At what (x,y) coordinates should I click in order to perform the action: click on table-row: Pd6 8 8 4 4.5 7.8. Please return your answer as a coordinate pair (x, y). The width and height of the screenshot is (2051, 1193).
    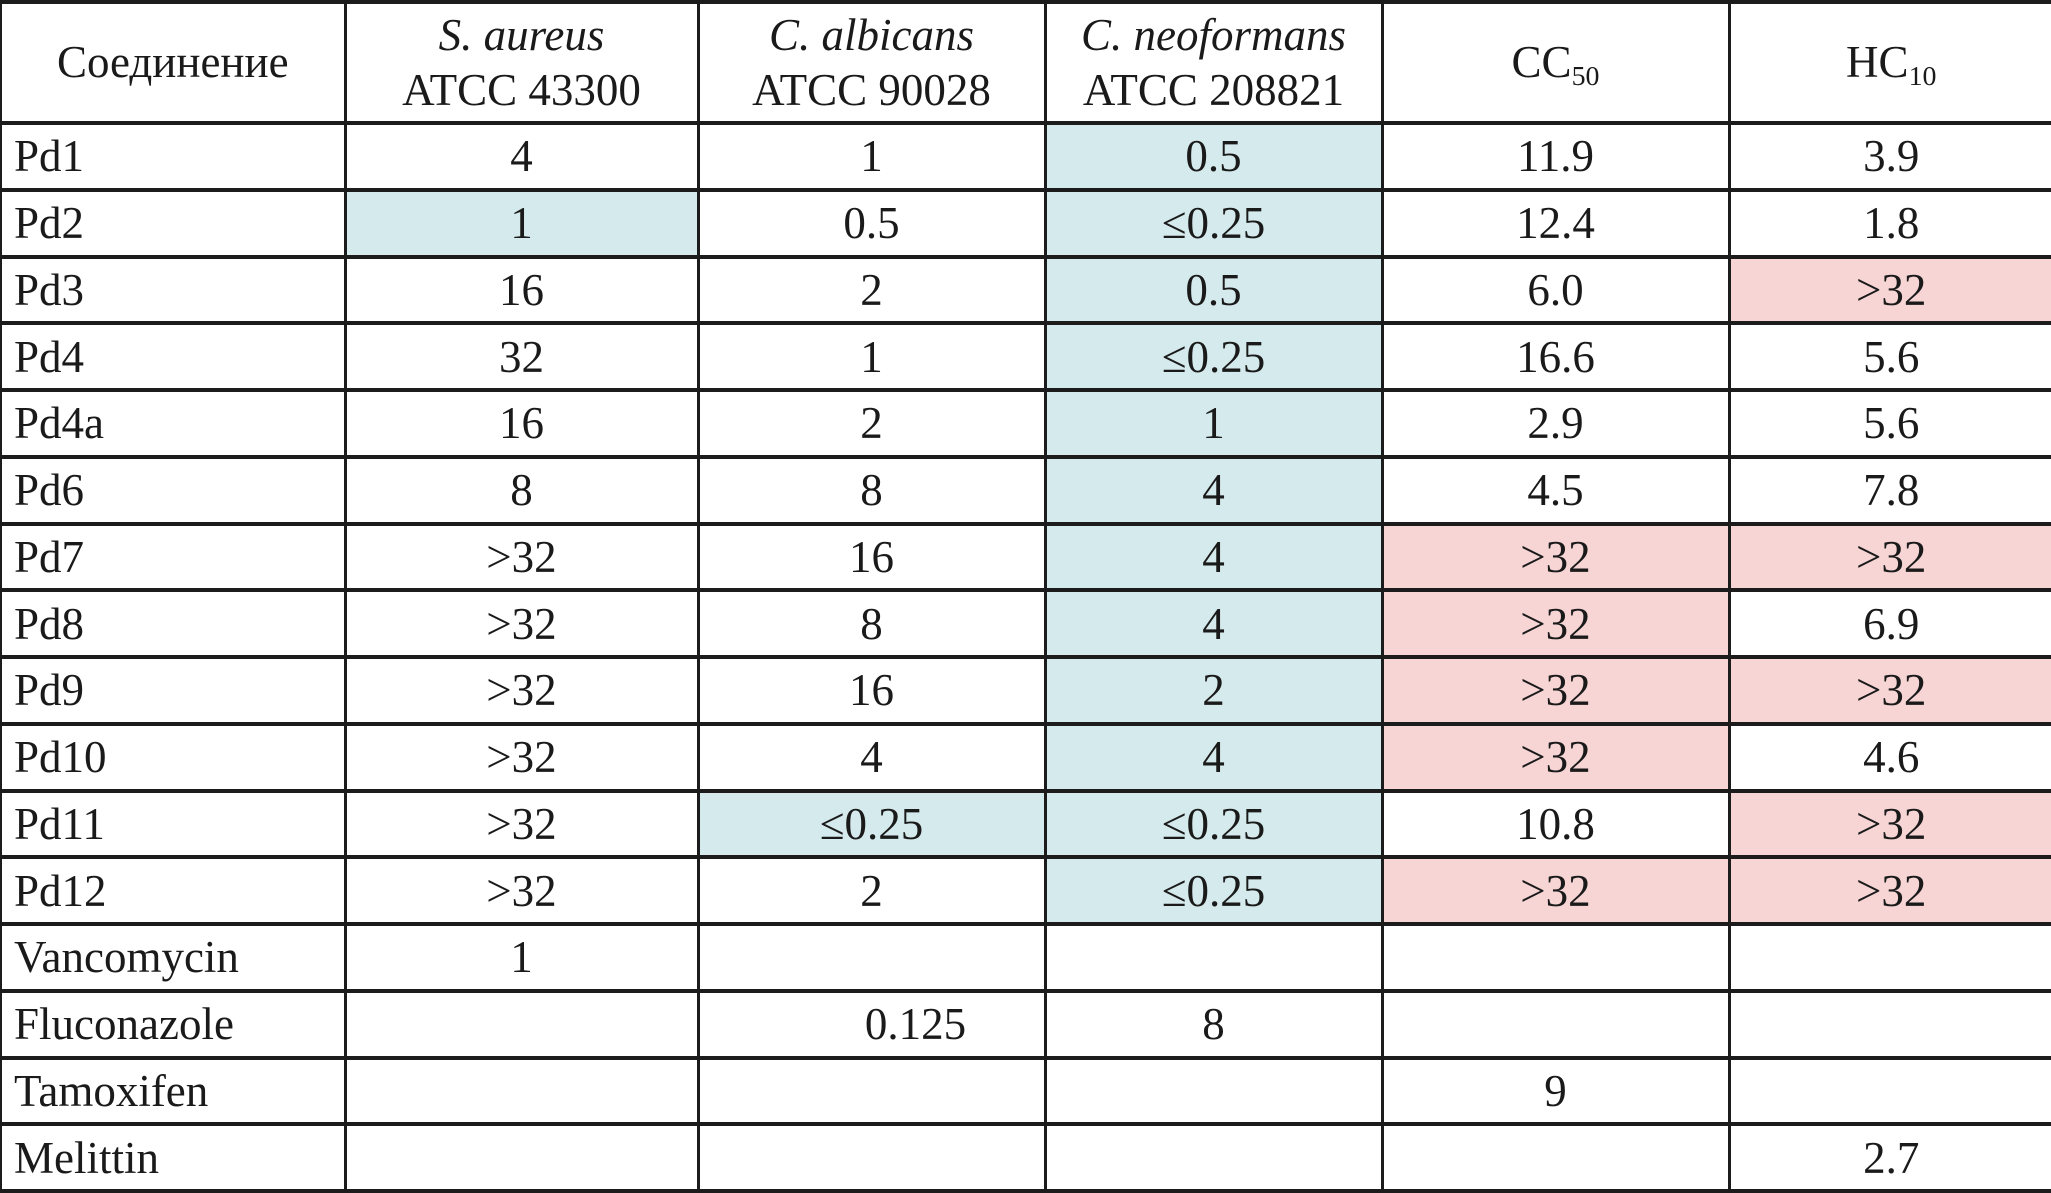
    Looking at the image, I should click on (1025, 490).